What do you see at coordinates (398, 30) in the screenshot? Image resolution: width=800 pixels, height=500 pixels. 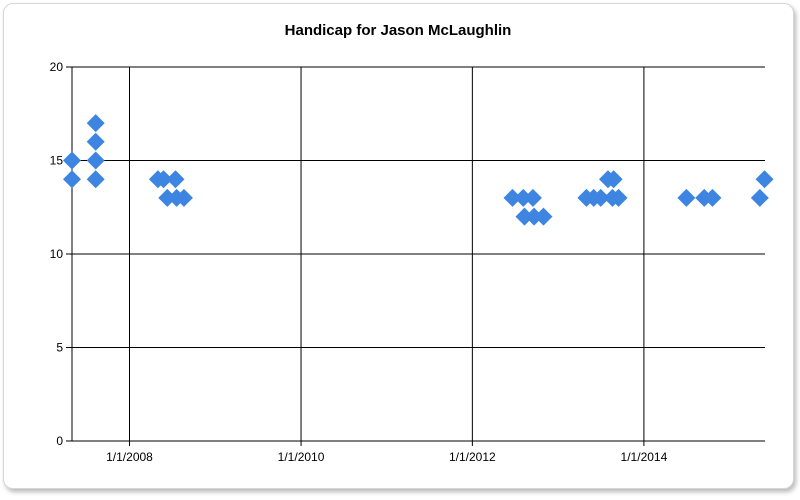 I see `chart-title: Handicap for Jason McLaughlin` at bounding box center [398, 30].